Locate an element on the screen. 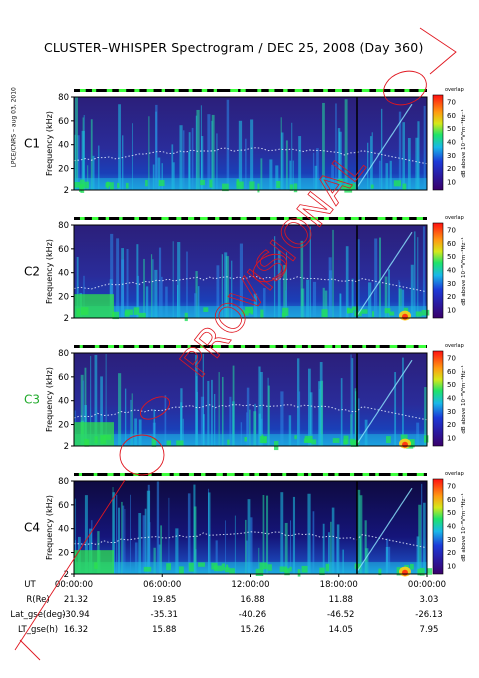  rising-emission is located at coordinates (384, 401).